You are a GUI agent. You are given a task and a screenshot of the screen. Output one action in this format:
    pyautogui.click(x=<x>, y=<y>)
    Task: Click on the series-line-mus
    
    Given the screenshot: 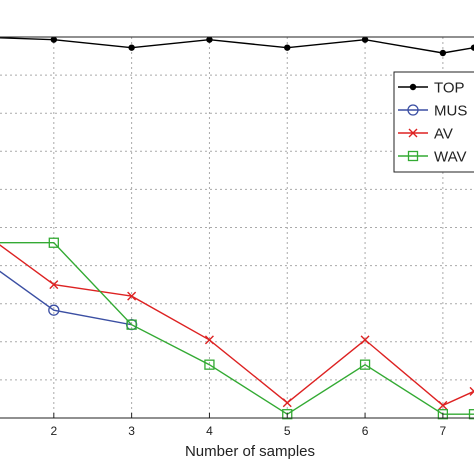 What is the action you would take?
    pyautogui.click(x=66, y=298)
    